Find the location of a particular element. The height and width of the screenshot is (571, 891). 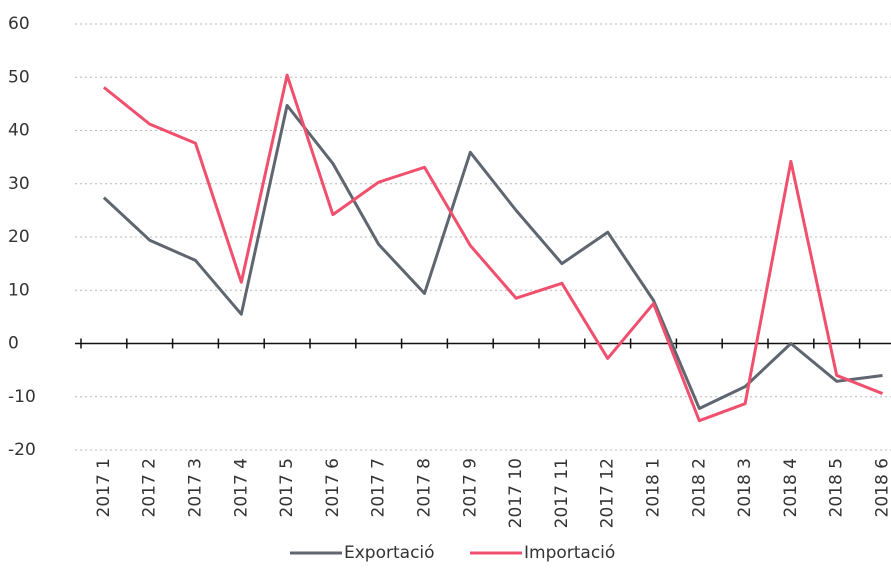

y-tick-label: 20 is located at coordinates (19, 237).